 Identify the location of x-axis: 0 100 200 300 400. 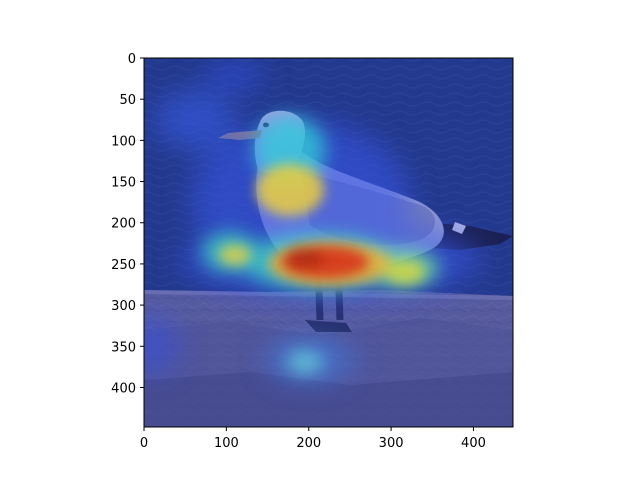
(313, 439).